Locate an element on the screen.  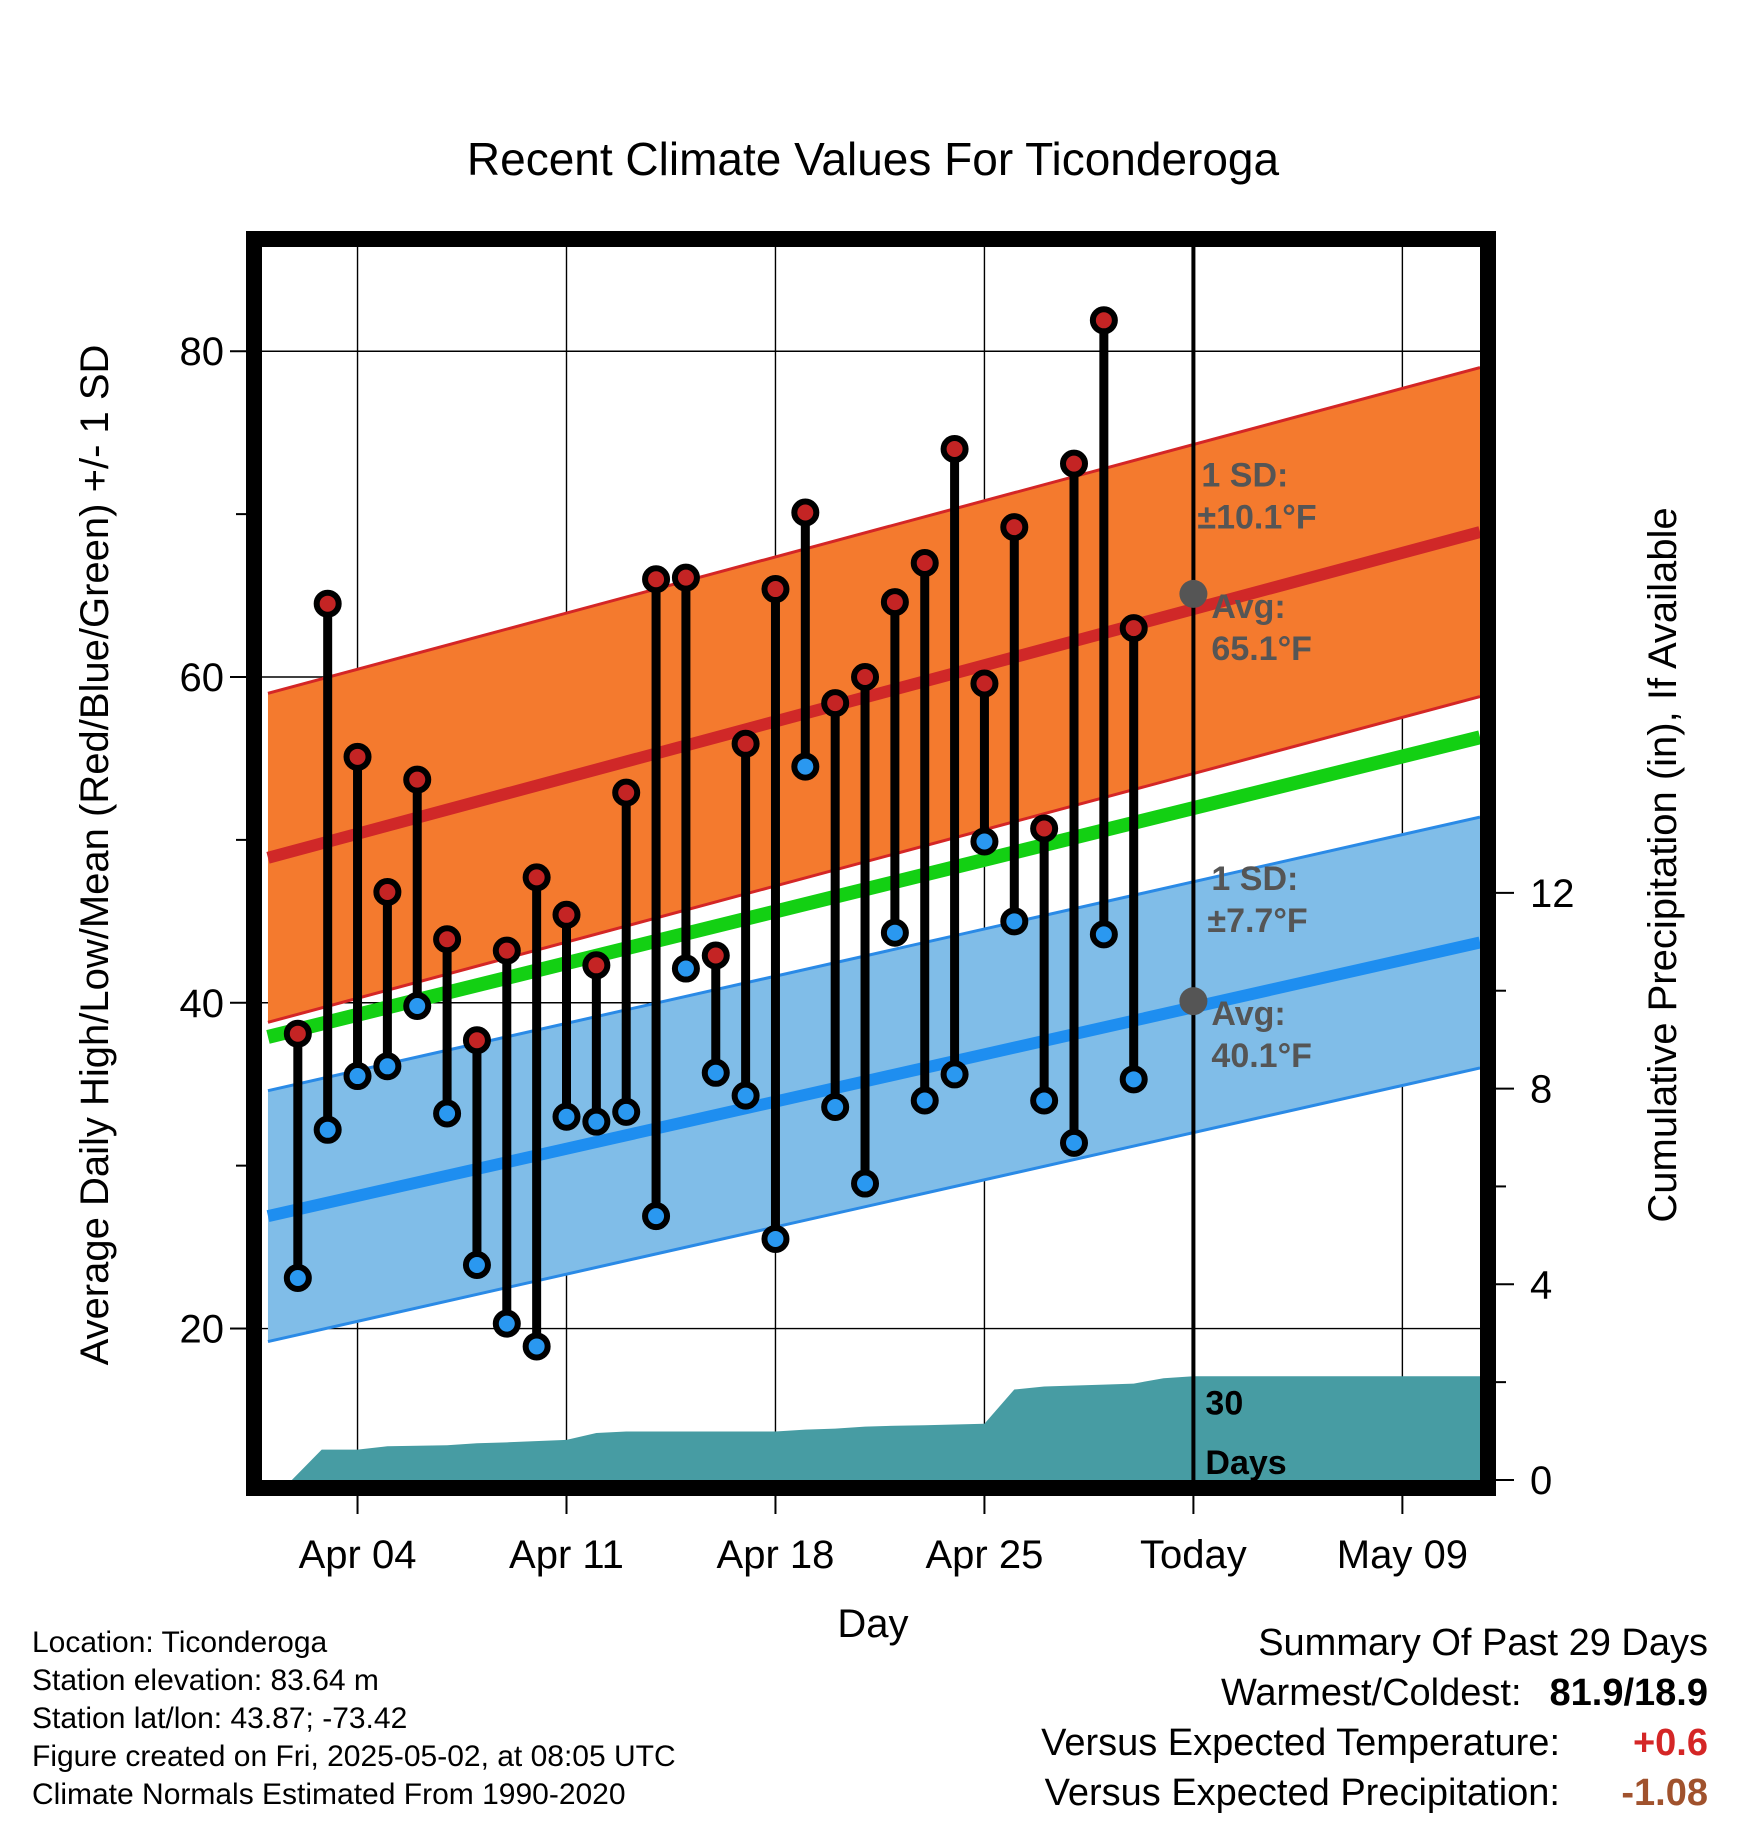
low-avg-label: Avg: is located at coordinates (1248, 1014).